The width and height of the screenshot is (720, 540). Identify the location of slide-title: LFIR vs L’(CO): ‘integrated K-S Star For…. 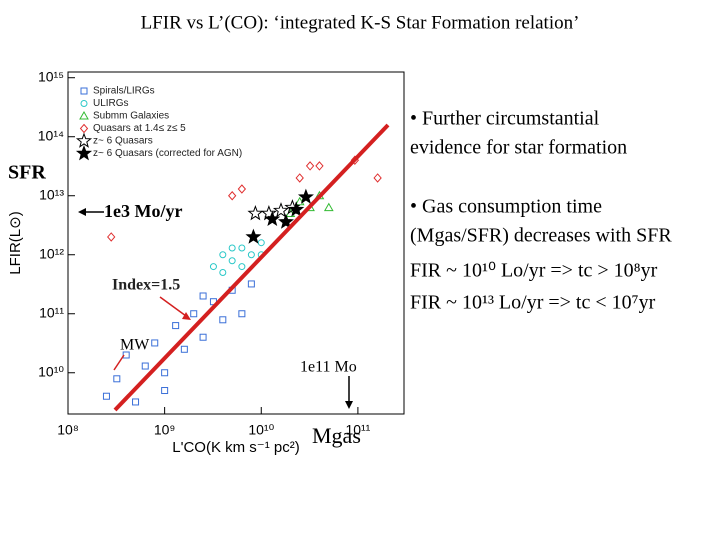
(360, 22).